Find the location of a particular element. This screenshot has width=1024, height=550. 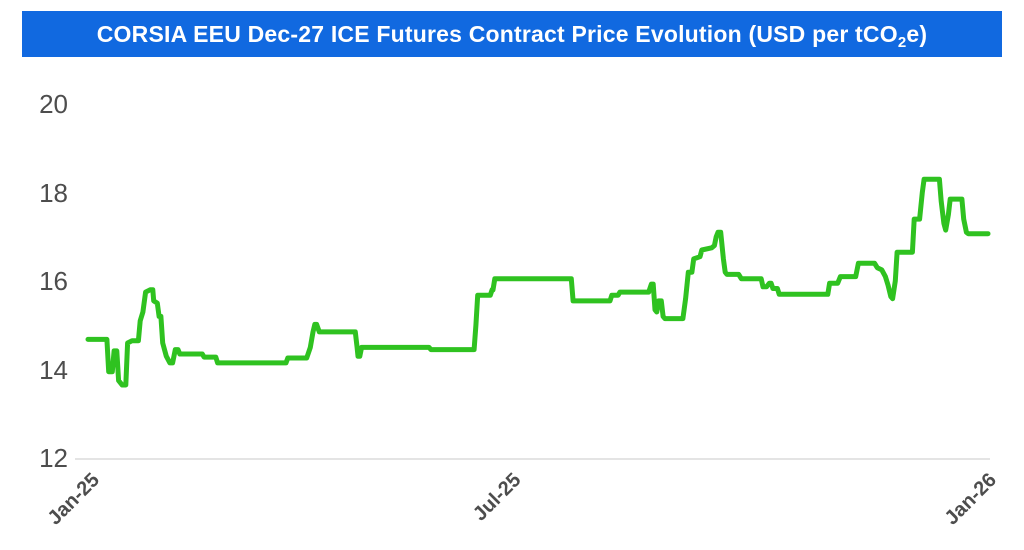

y-tick-label-18: 18 is located at coordinates (53, 192).